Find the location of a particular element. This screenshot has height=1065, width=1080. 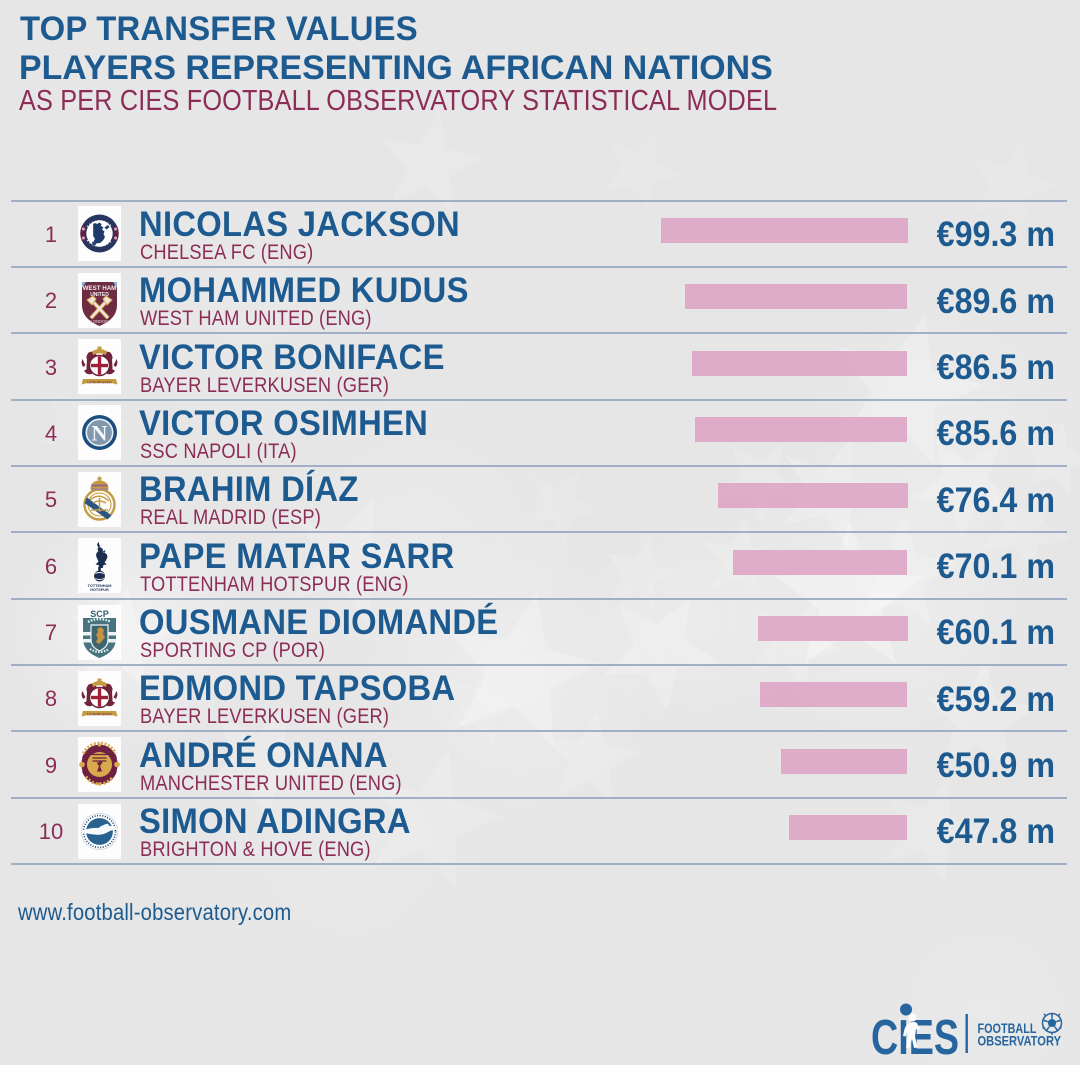

svg-text: FOOTBALL is located at coordinates (1007, 1028).